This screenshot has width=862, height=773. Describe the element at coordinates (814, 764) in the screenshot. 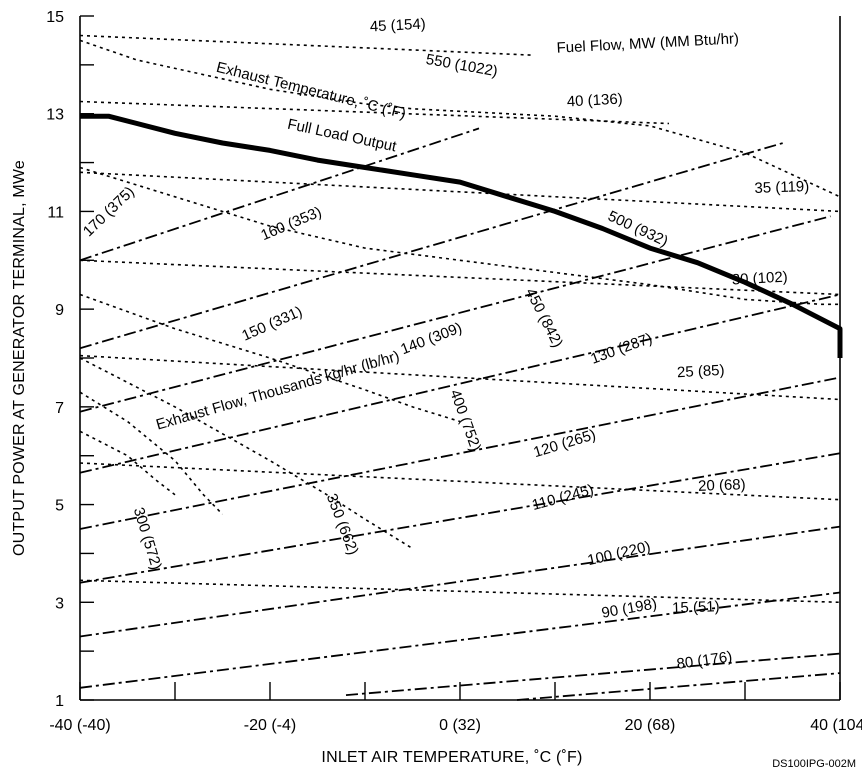

I see `figure-code: DS100IPG-002M` at that location.